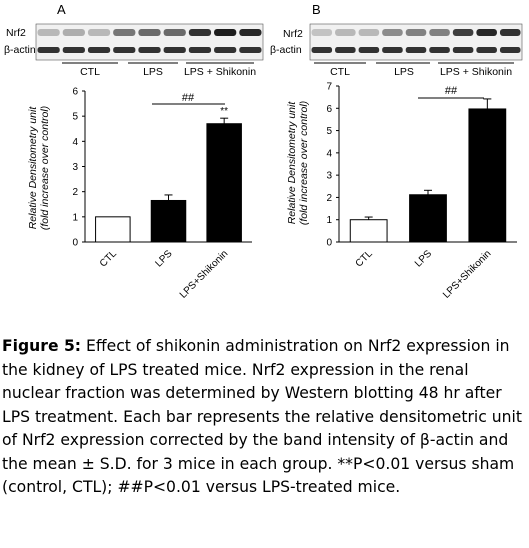  I want to click on blot-b-group-lps: LPS, so click(404, 72).